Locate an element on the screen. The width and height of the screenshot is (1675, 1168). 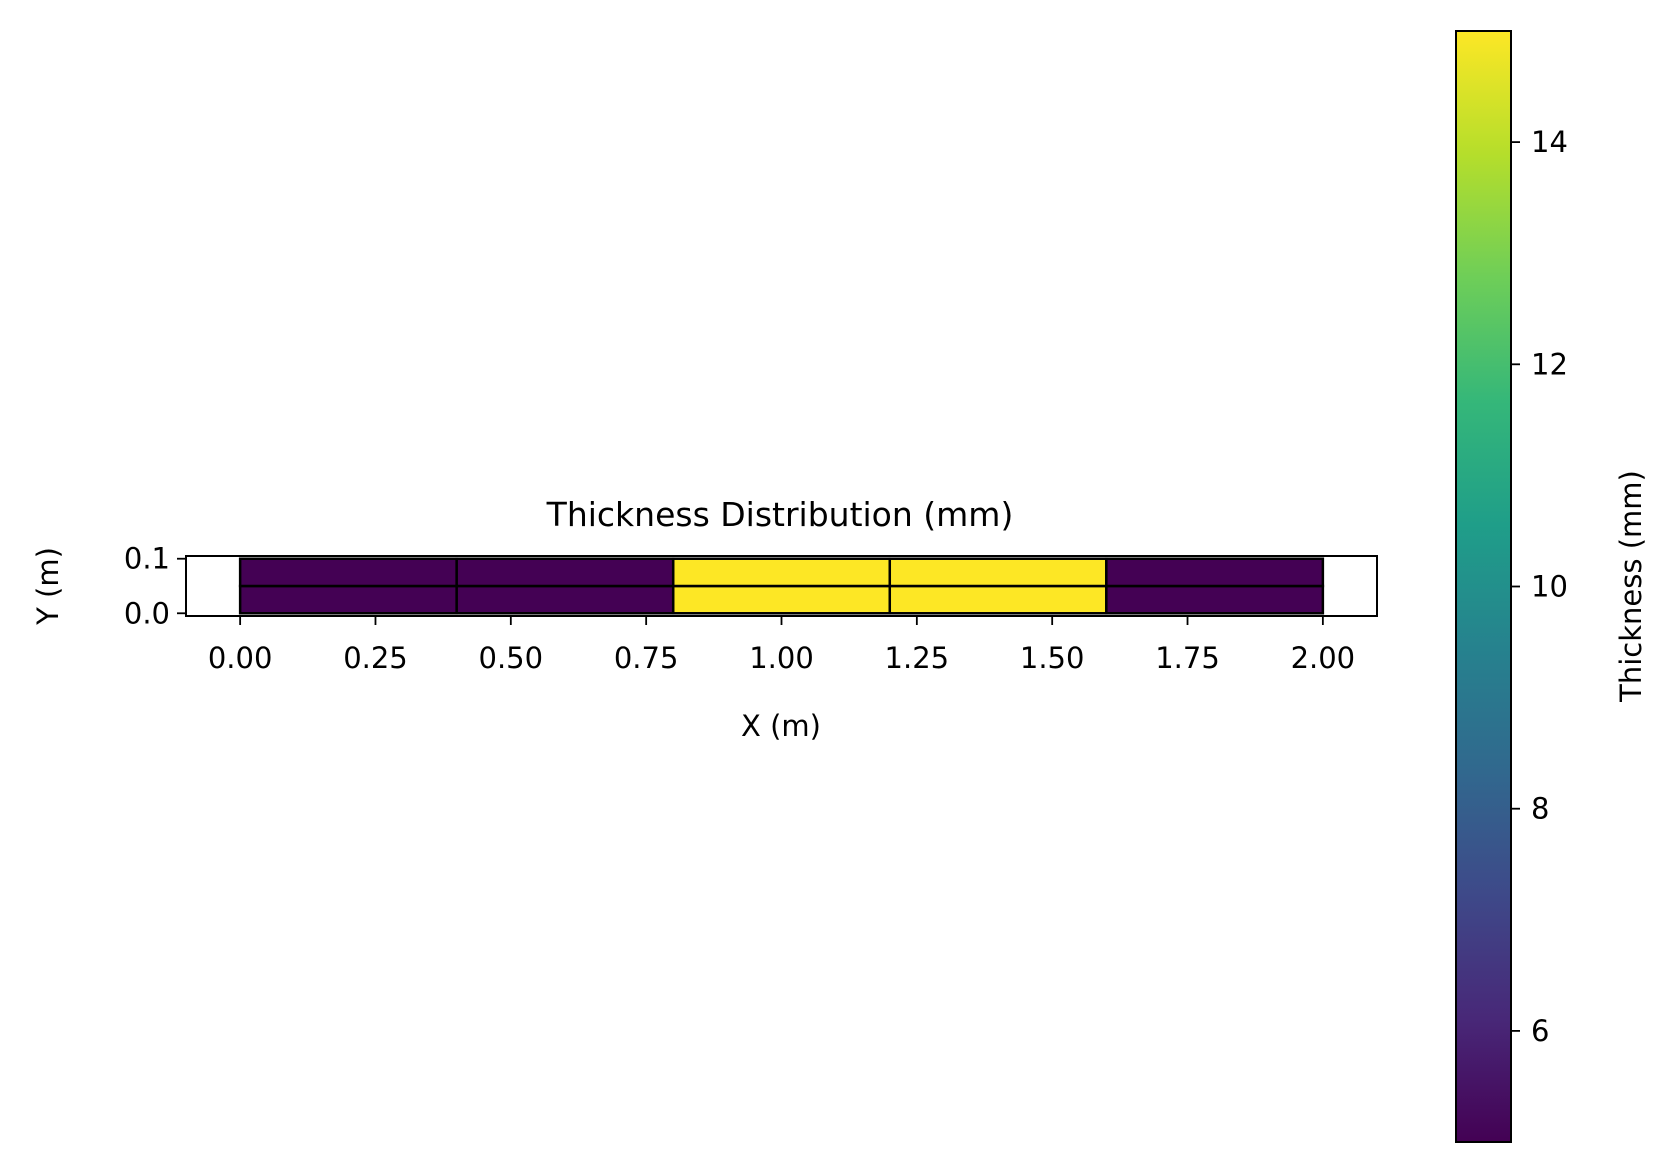
x-tick-label: 0.50 is located at coordinates (511, 658).